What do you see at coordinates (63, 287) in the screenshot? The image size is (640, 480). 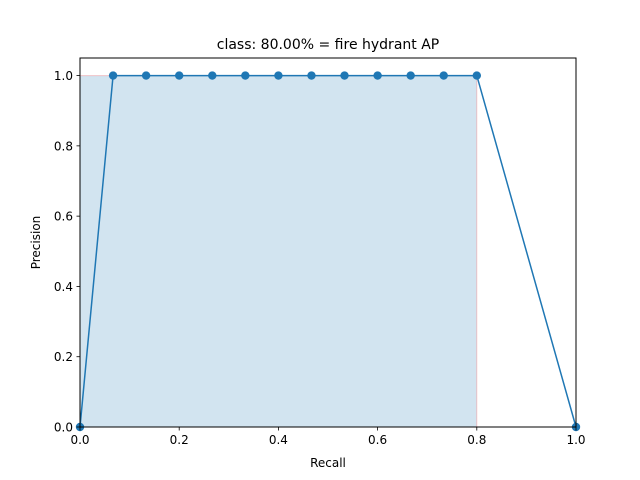 I see `y-tick-label: 0.4` at bounding box center [63, 287].